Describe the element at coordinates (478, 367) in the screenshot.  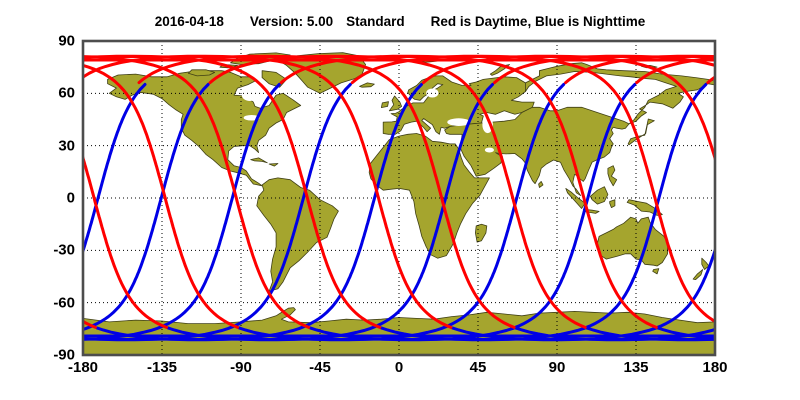
I see `x-tick-label: 45` at that location.